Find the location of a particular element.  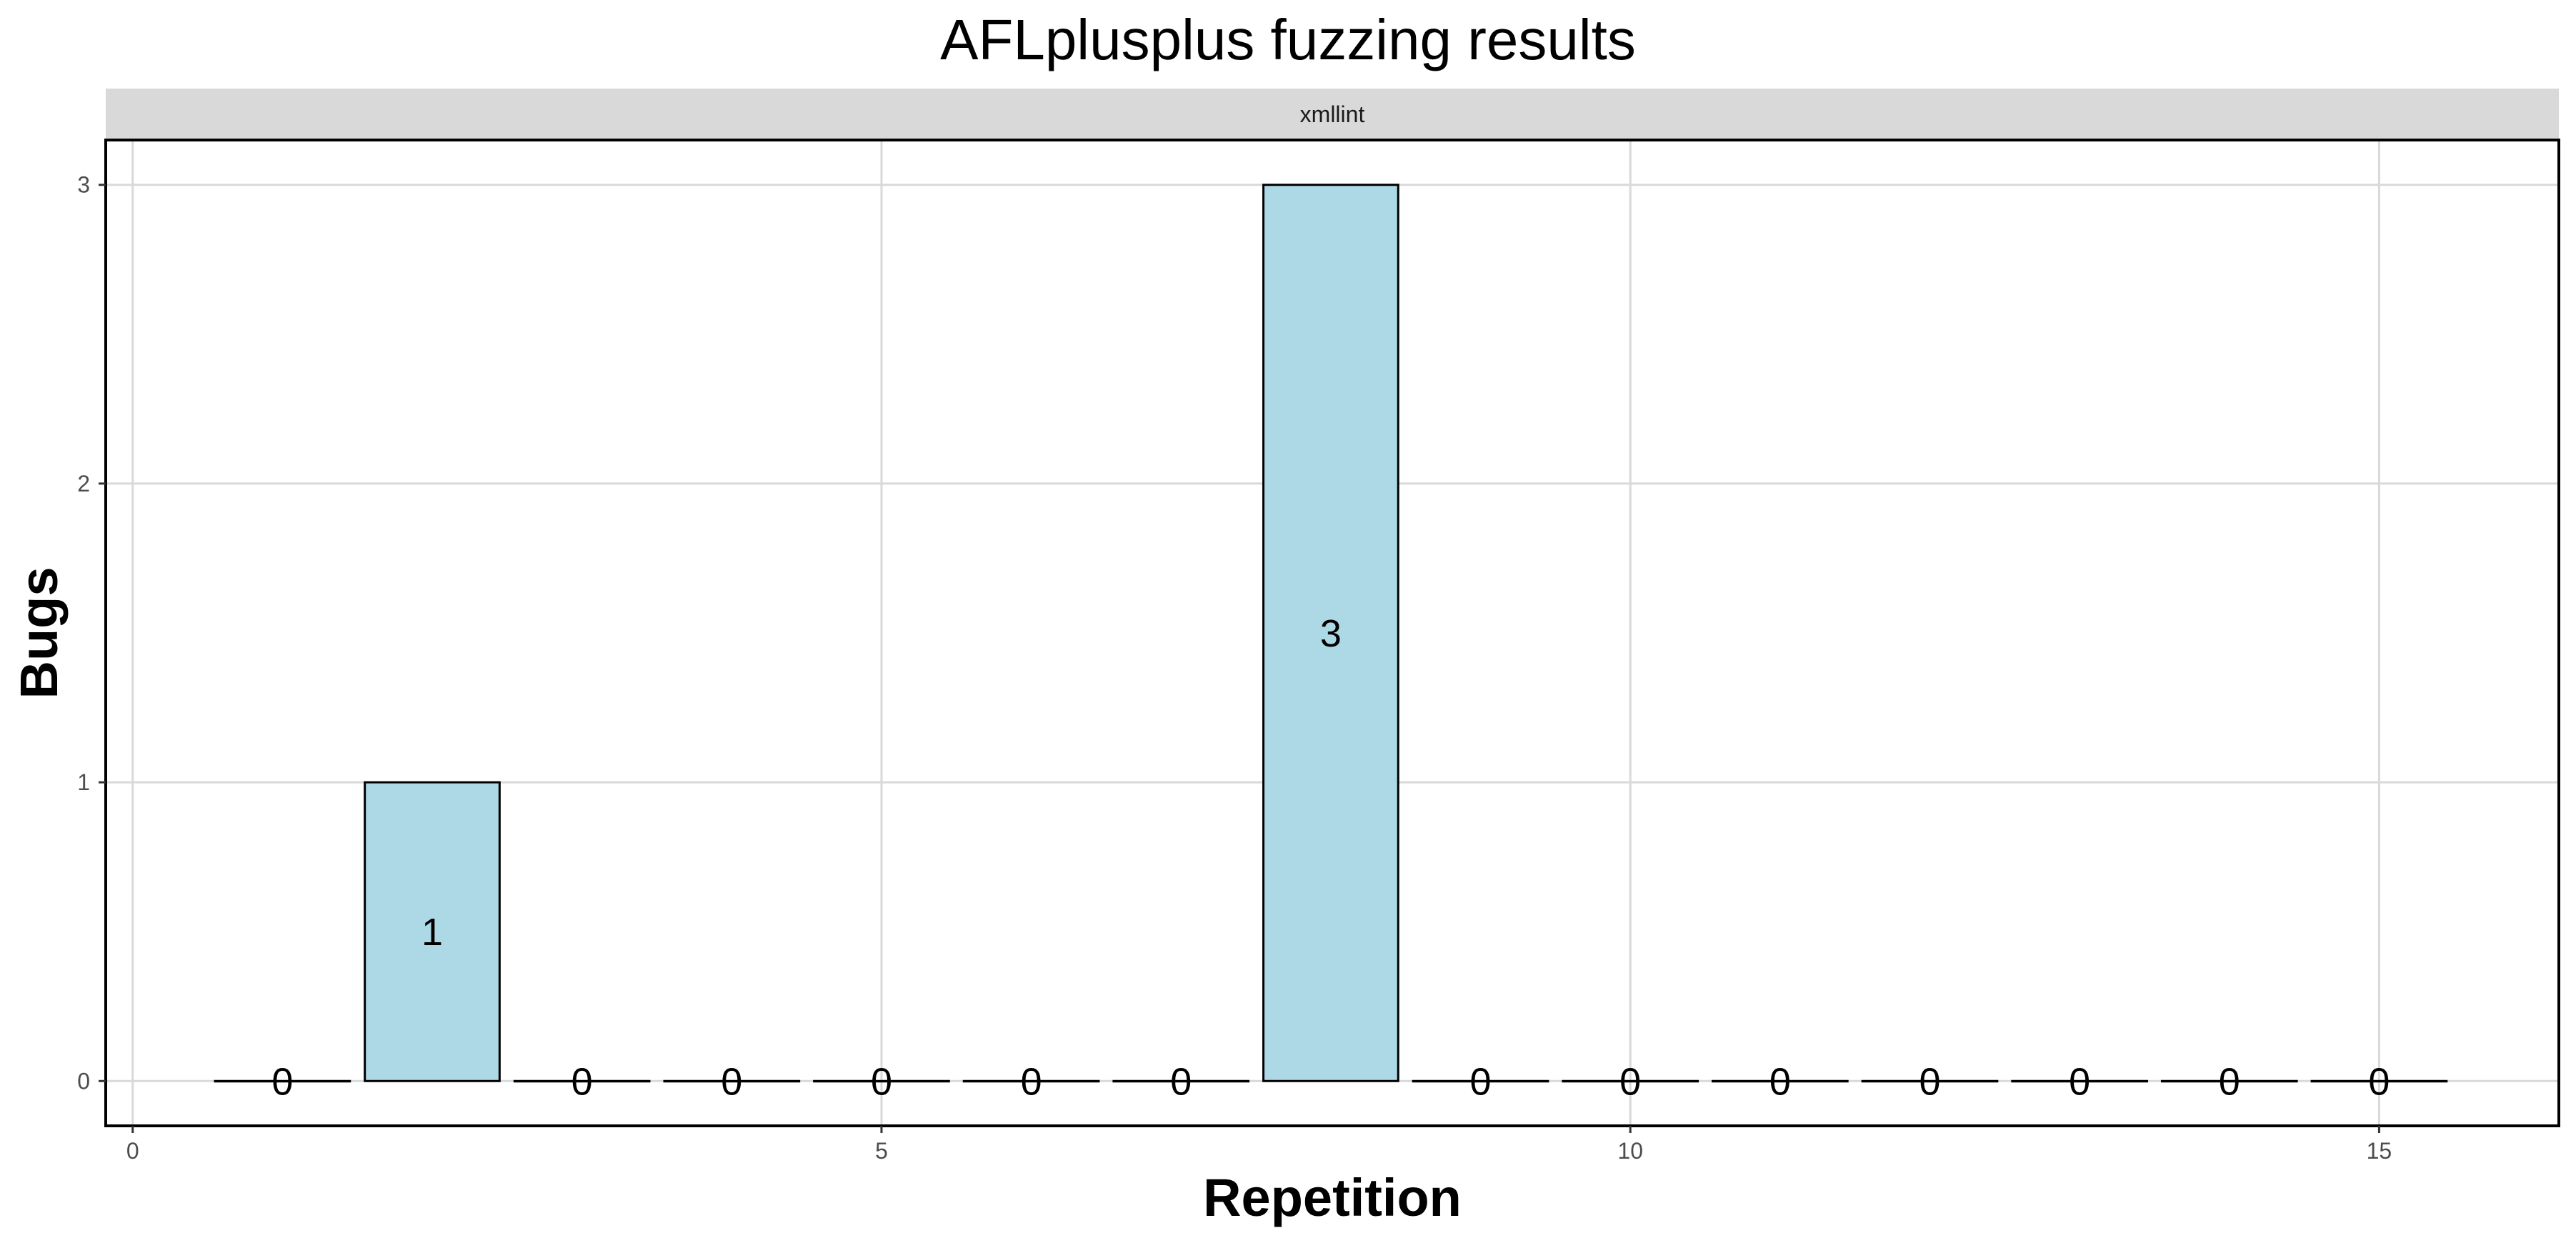

facet-strip-label: xmllint is located at coordinates (1332, 114).